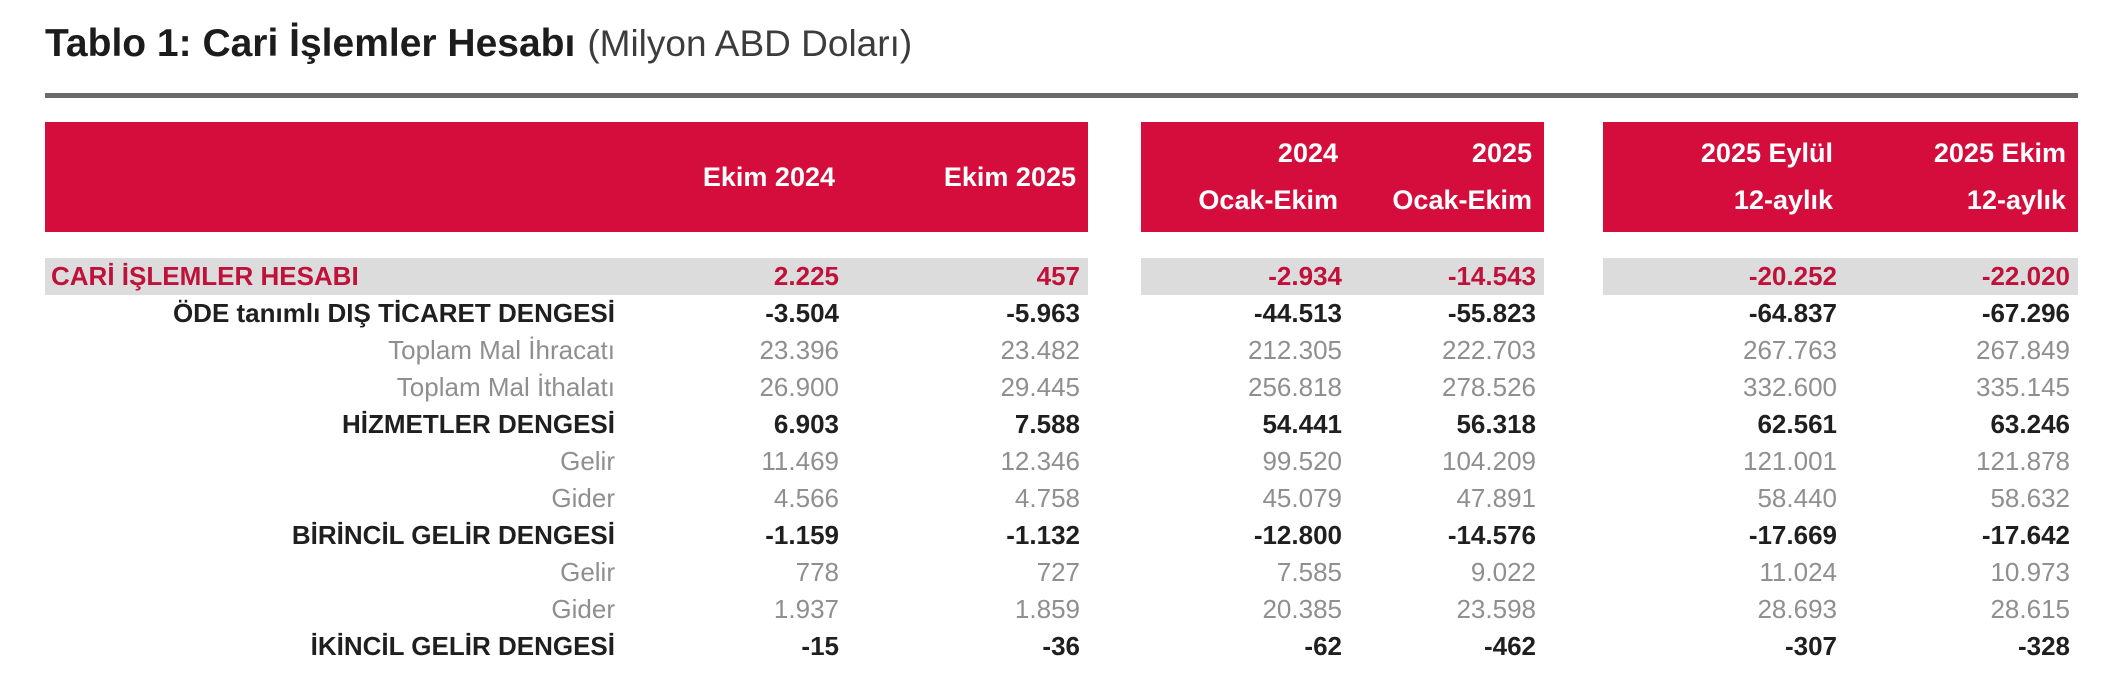  What do you see at coordinates (1043, 313) in the screenshot?
I see `cell-value: -5.963` at bounding box center [1043, 313].